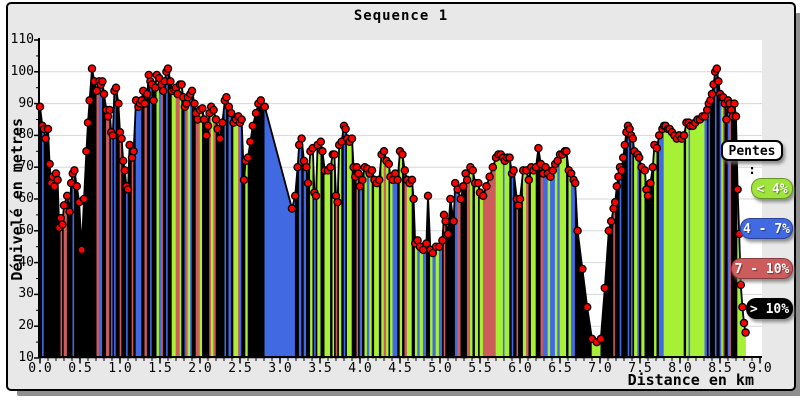  What do you see at coordinates (401, 16) in the screenshot?
I see `chart-title: Sequence 1` at bounding box center [401, 16].